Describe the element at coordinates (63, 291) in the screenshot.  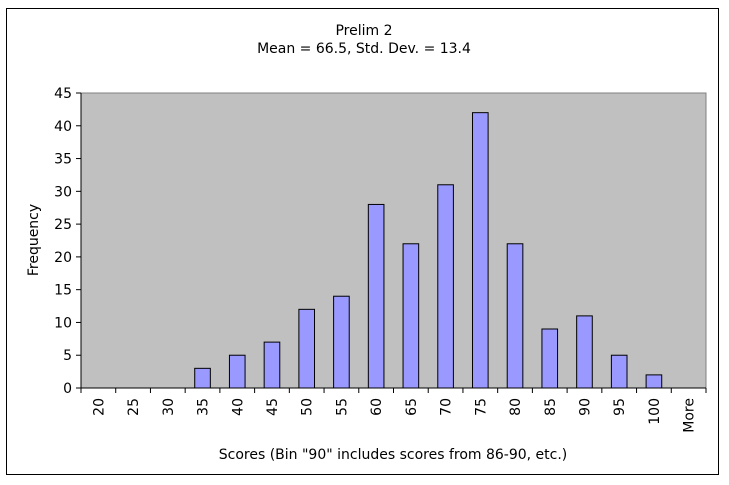
I see `y-tick-label: 15` at that location.